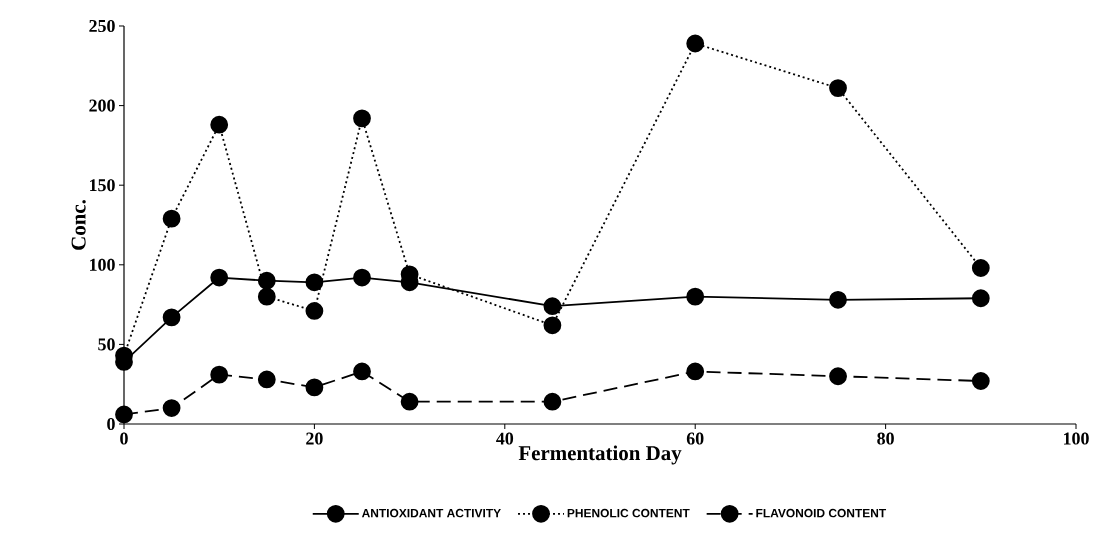 Image resolution: width=1106 pixels, height=545 pixels. I want to click on x-tick-label: 20, so click(314, 438).